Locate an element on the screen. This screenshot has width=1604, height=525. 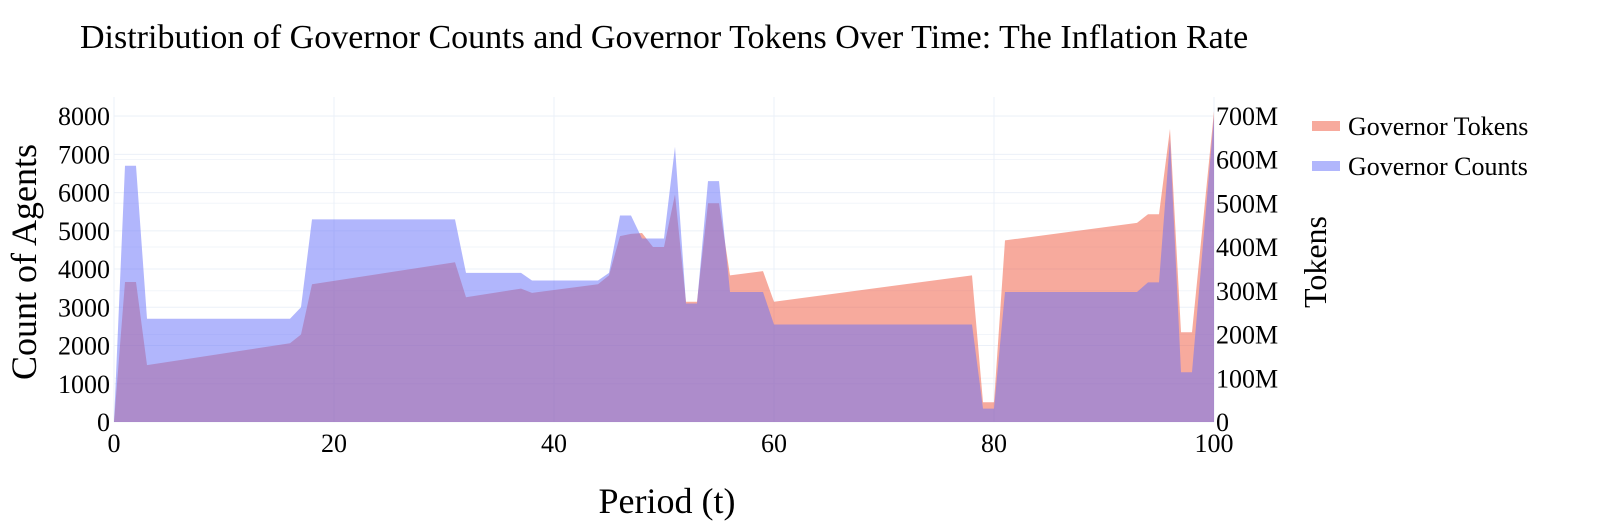
y-tick-label: 5000 is located at coordinates (84, 231).